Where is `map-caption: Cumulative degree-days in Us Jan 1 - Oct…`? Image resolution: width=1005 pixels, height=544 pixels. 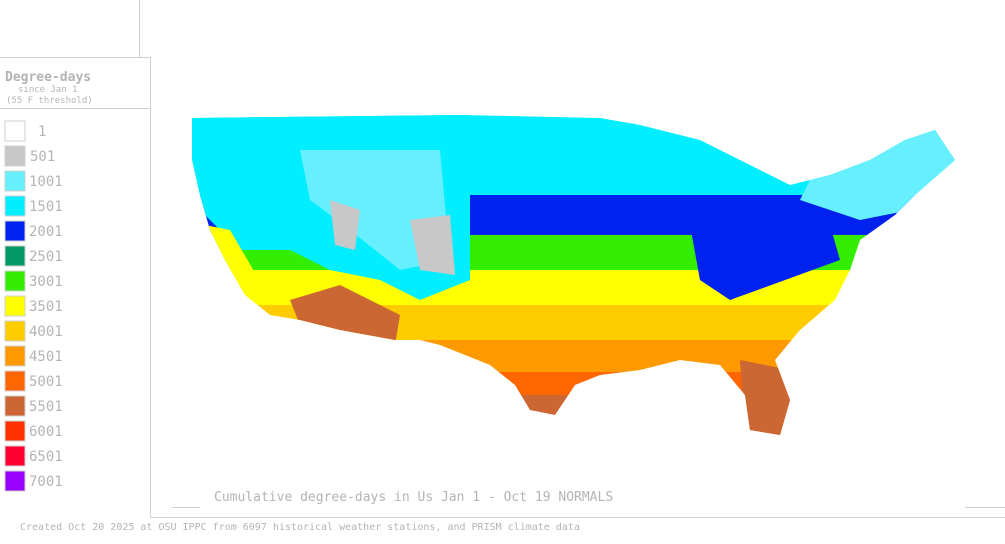 map-caption: Cumulative degree-days in Us Jan 1 - Oct… is located at coordinates (413, 497).